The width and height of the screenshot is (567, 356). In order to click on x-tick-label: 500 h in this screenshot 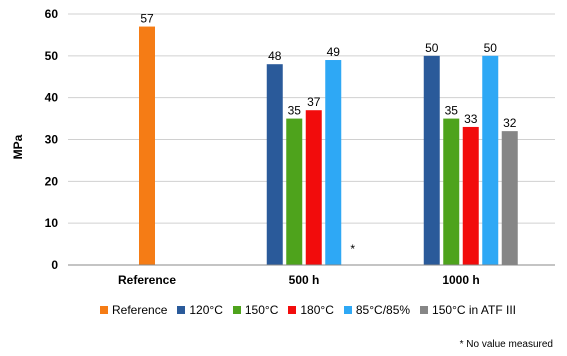, I will do `click(304, 280)`.